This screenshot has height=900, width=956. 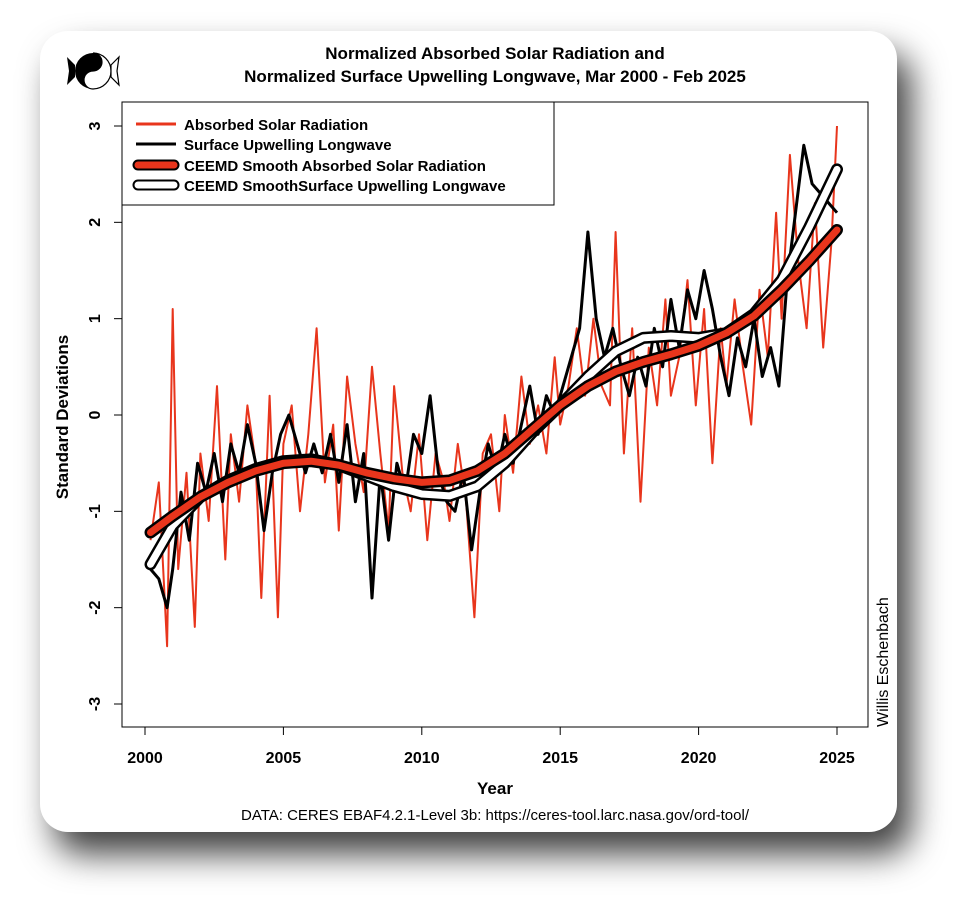 What do you see at coordinates (491, 746) in the screenshot?
I see `x-axis: 2000 2005 2010 2015 2020 2025` at bounding box center [491, 746].